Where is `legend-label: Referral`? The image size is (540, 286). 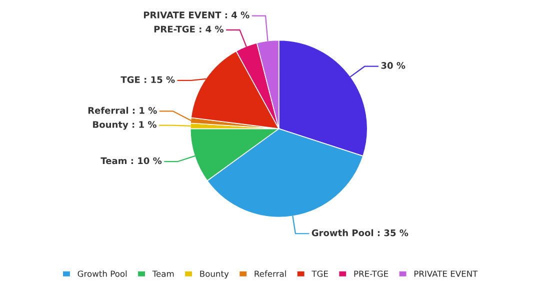 legend-label: Referral is located at coordinates (270, 273).